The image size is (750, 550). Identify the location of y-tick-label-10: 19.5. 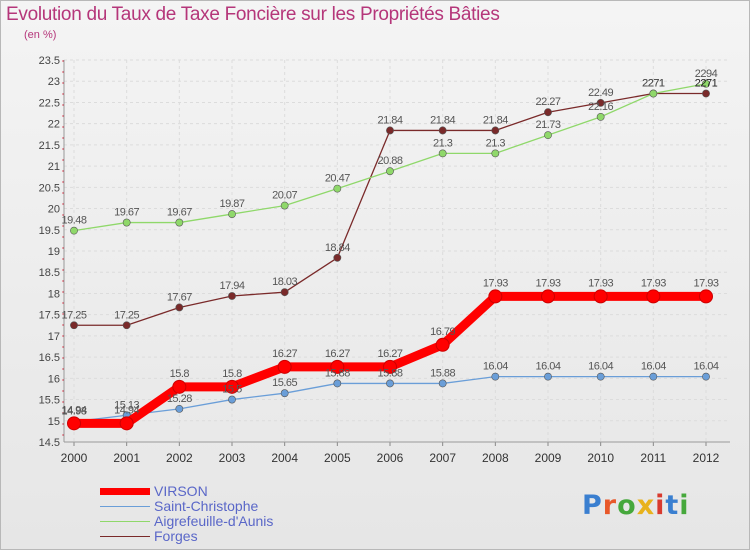
(49, 231).